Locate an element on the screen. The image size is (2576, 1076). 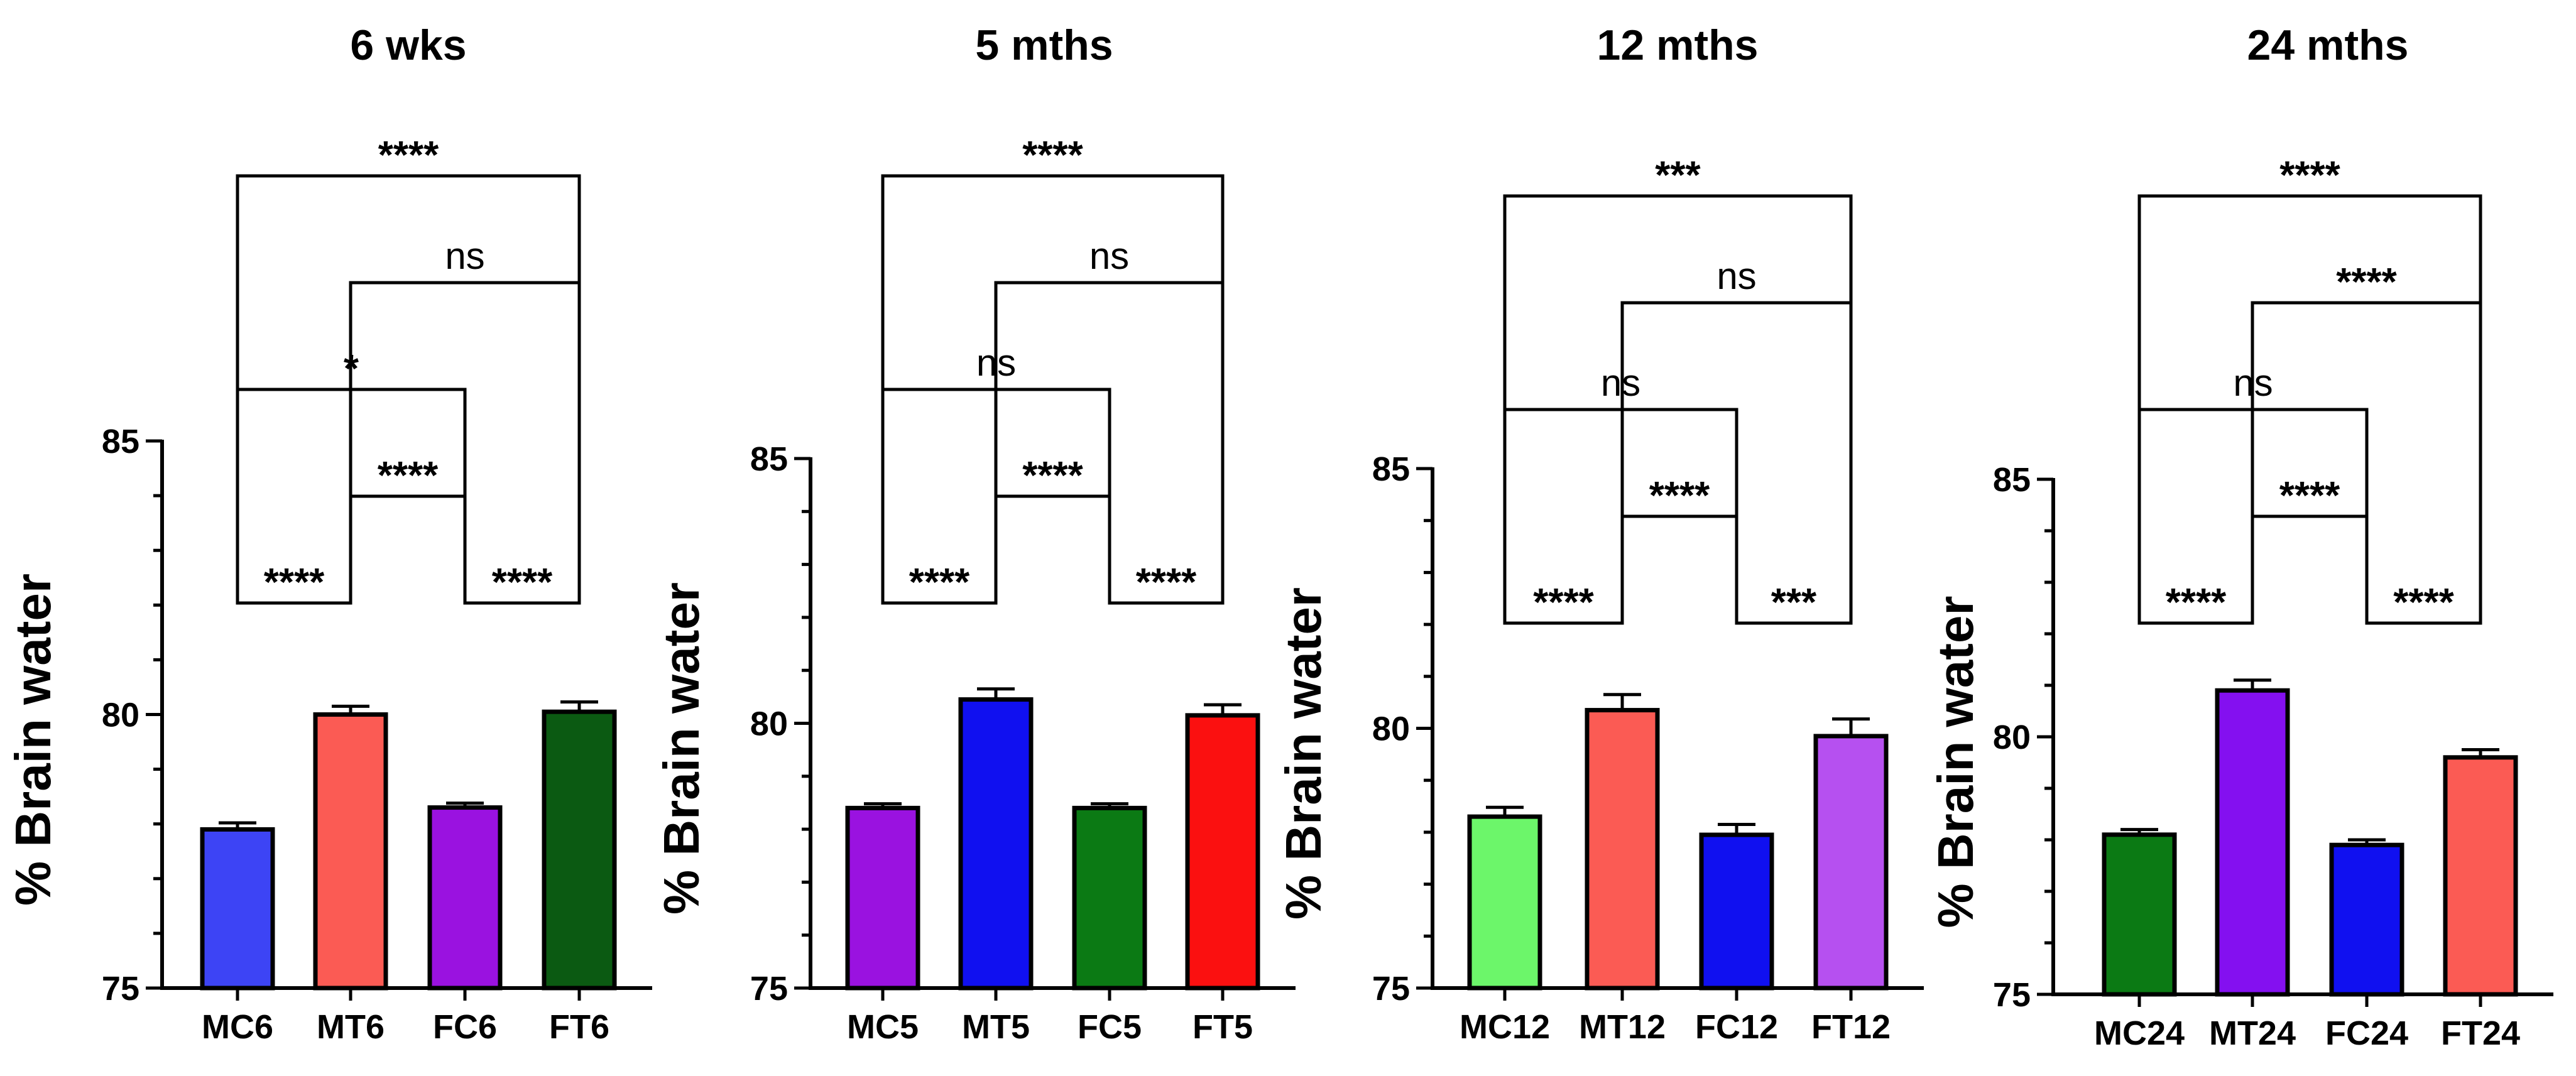
x-tick-label: FC12 is located at coordinates (1736, 1027).